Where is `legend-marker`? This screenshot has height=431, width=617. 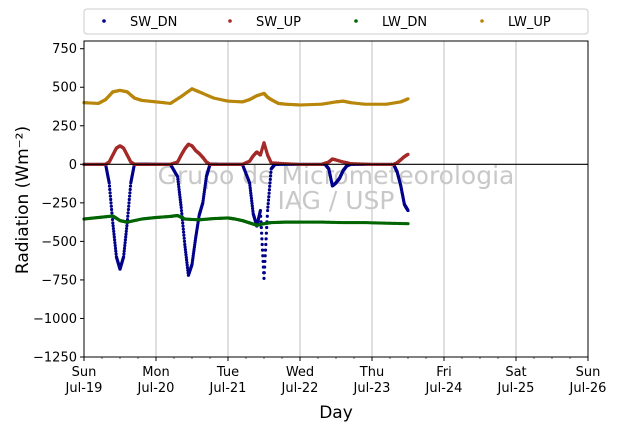
legend-marker is located at coordinates (230, 21).